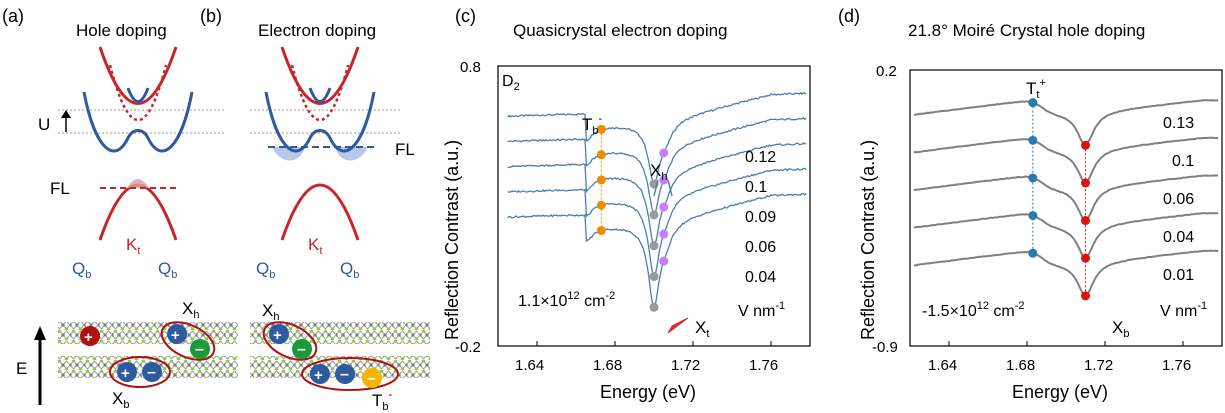 Image resolution: width=1225 pixels, height=413 pixels. I want to click on ylabel-d: Reflection Contrast (a.u.), so click(868, 240).